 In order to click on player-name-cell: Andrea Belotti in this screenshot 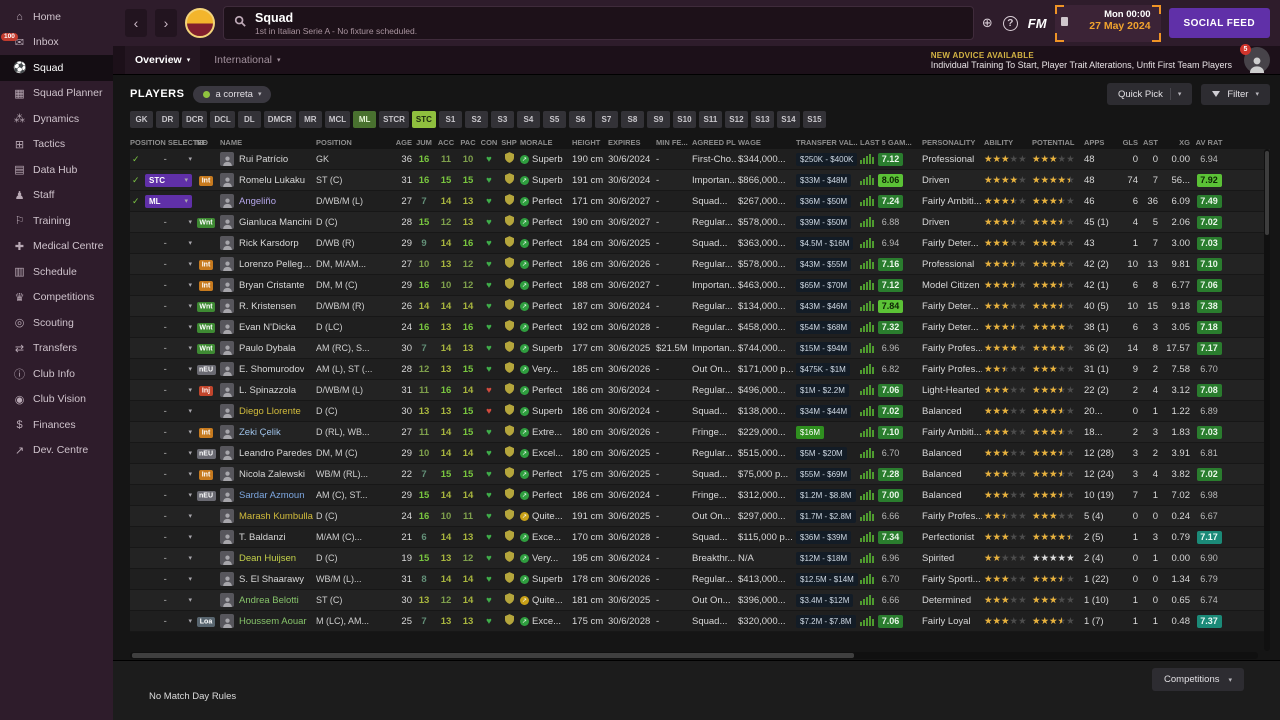, I will do `click(267, 600)`.